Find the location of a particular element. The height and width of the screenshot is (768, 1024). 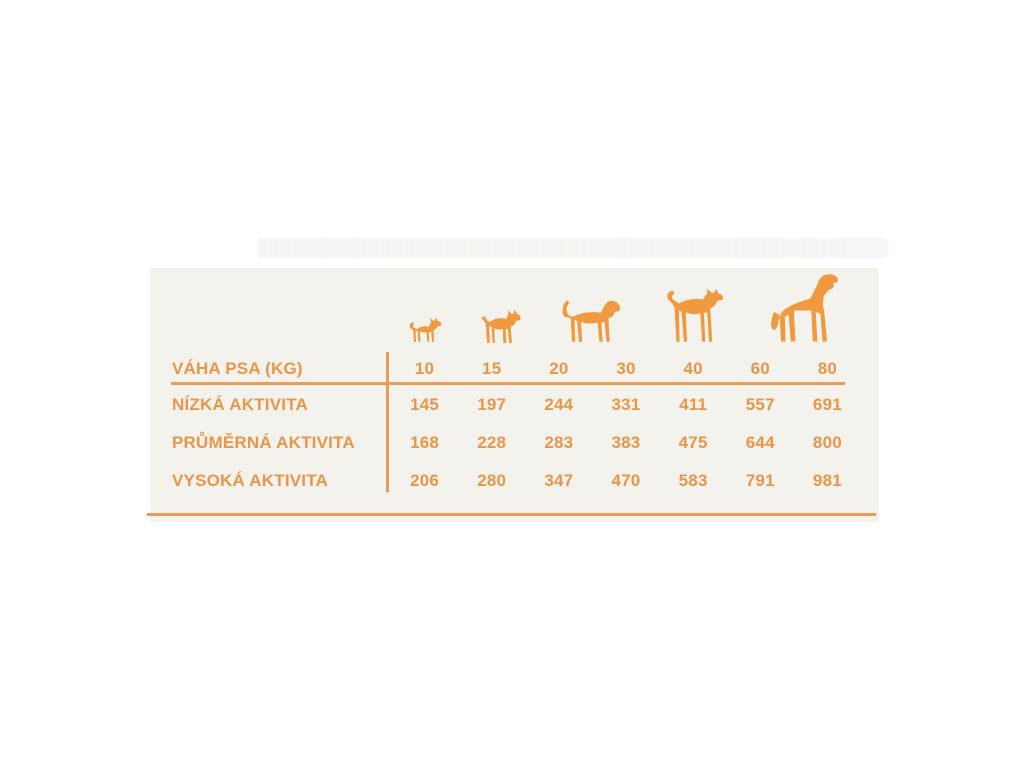

weight-cell: 30 is located at coordinates (626, 368).